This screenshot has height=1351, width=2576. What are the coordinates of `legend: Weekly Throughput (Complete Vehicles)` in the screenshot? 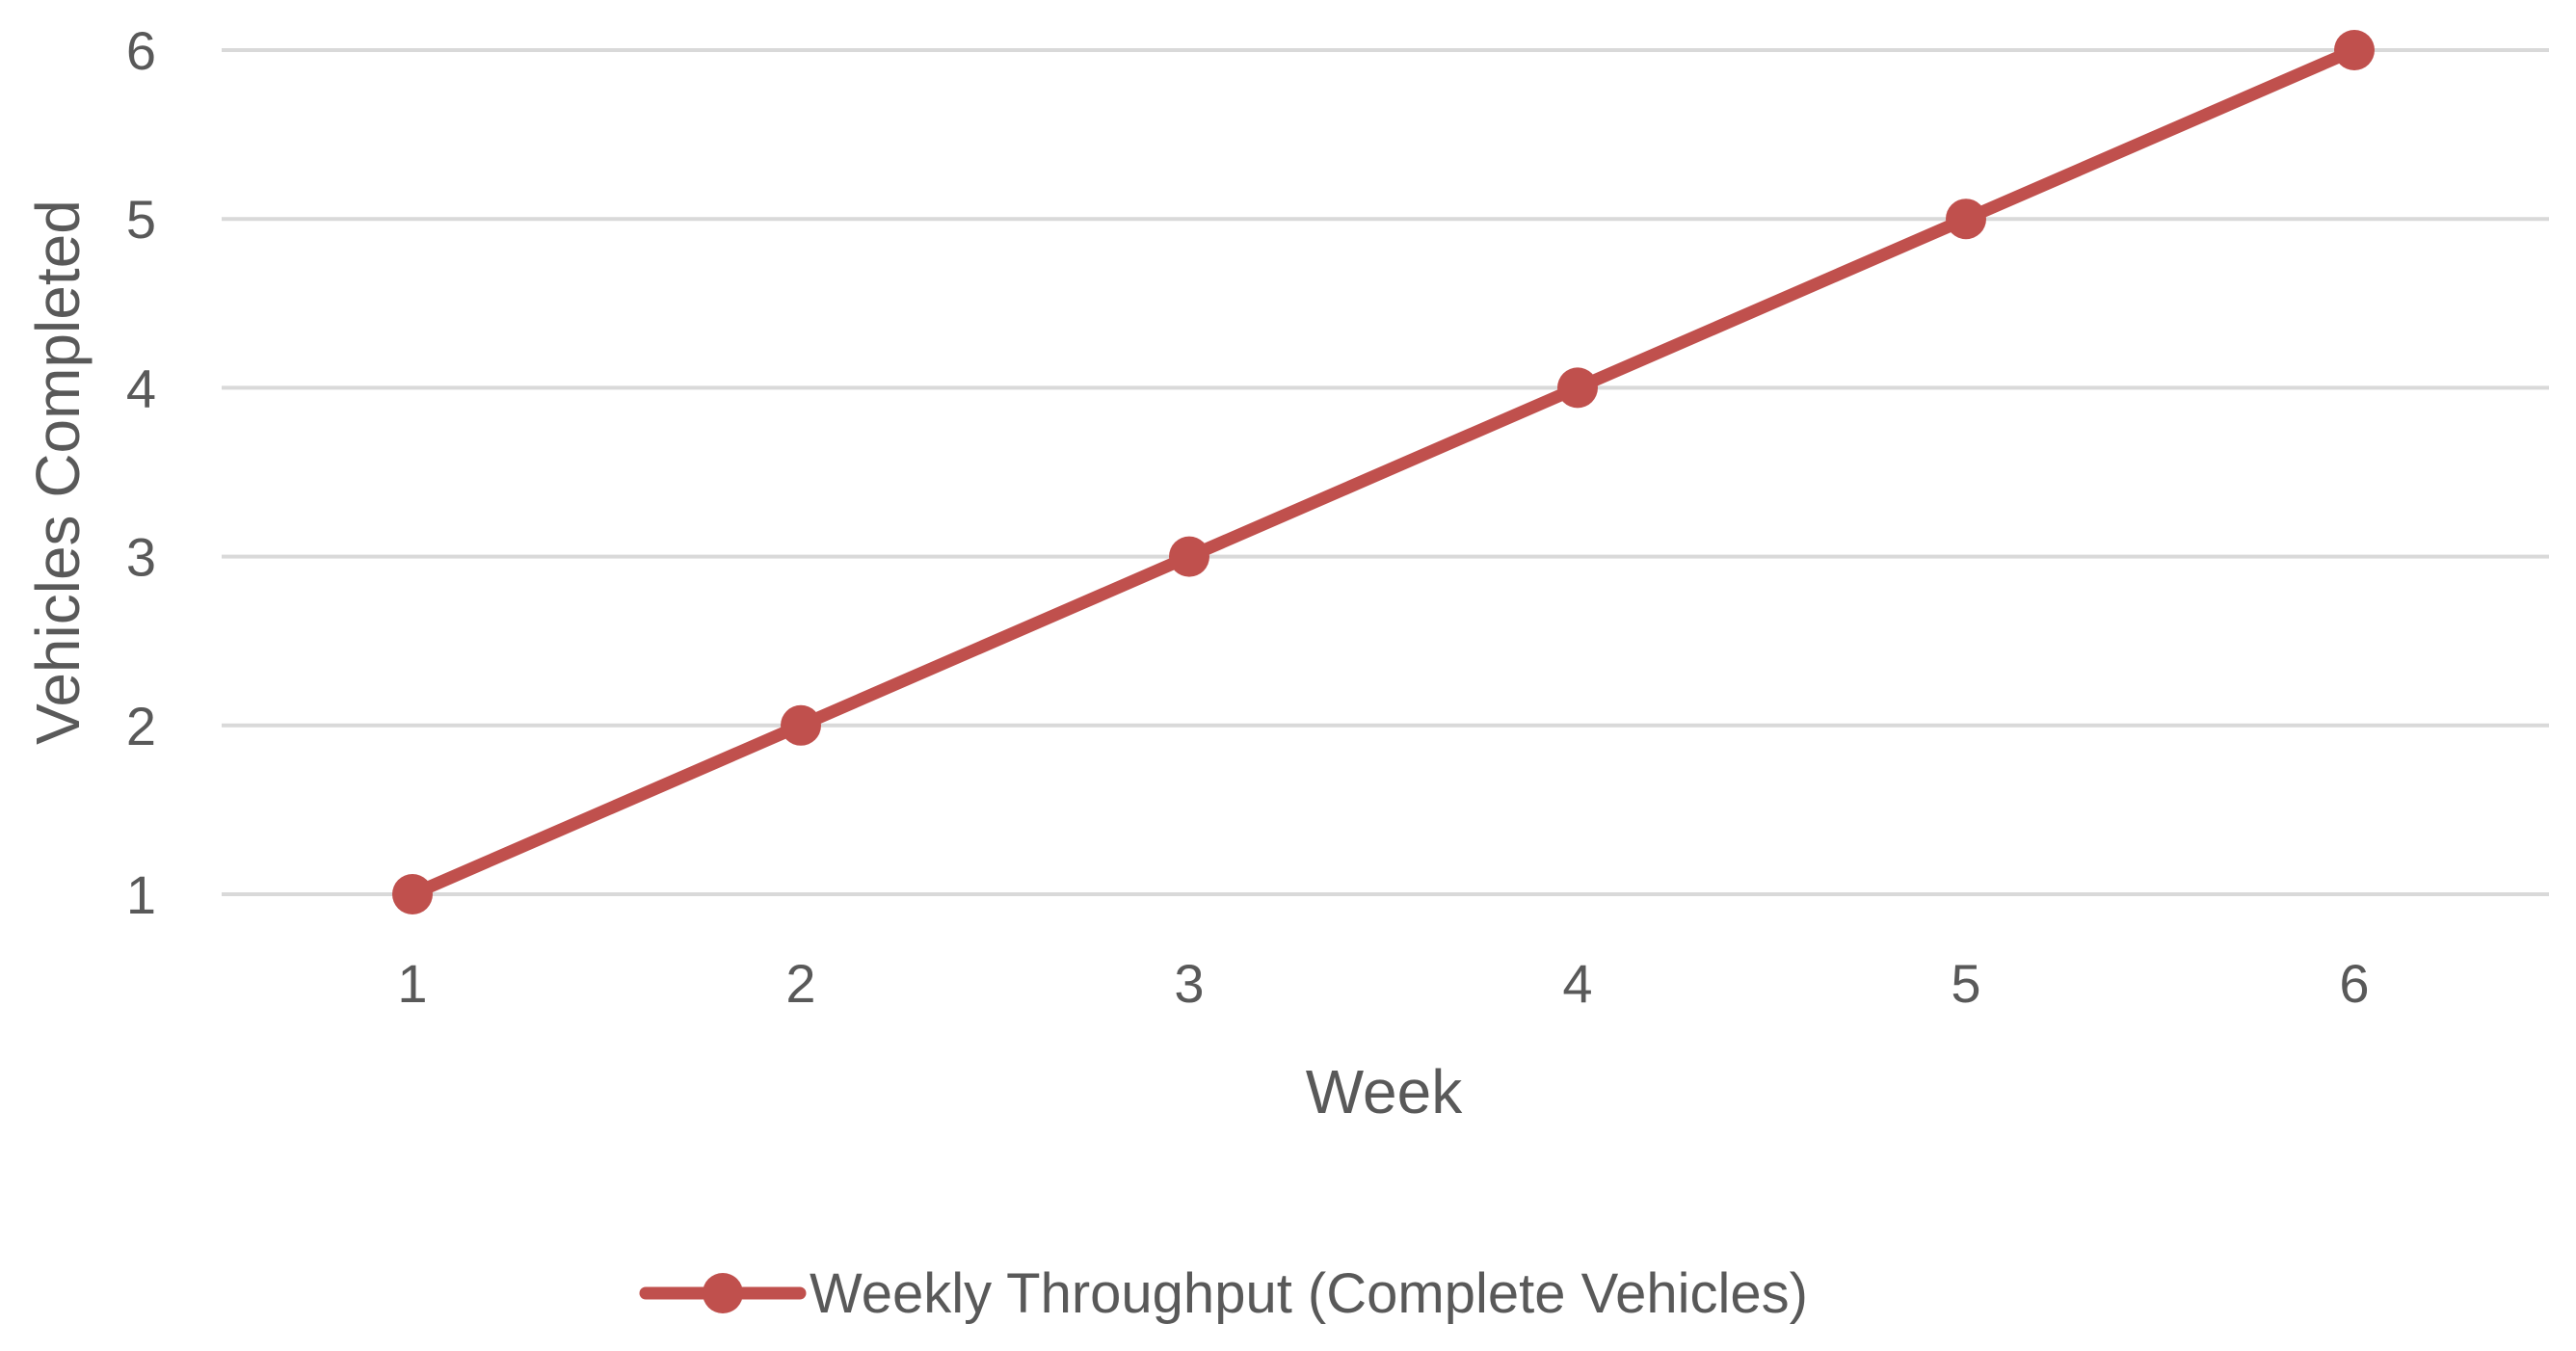 It's located at (1223, 1293).